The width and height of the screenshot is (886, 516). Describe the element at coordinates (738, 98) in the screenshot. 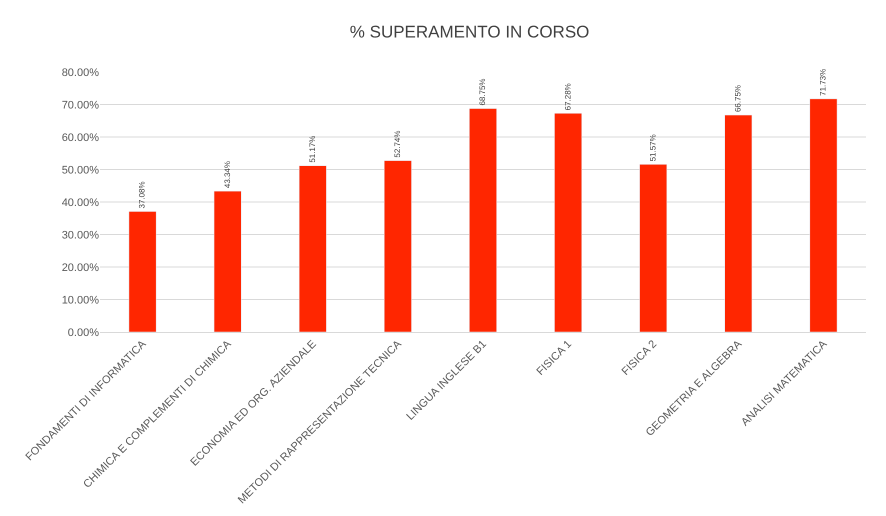

I see `data-label: 66.75%` at that location.